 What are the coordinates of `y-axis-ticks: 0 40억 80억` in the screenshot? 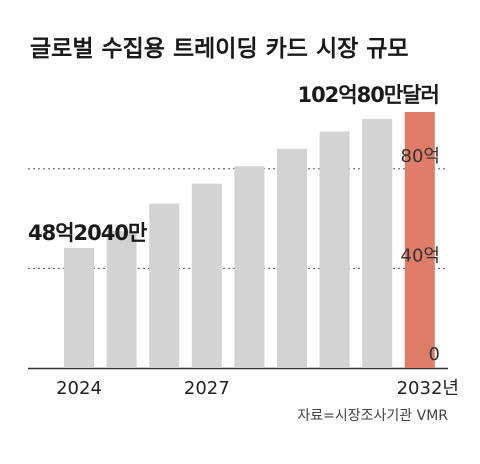 It's located at (420, 255).